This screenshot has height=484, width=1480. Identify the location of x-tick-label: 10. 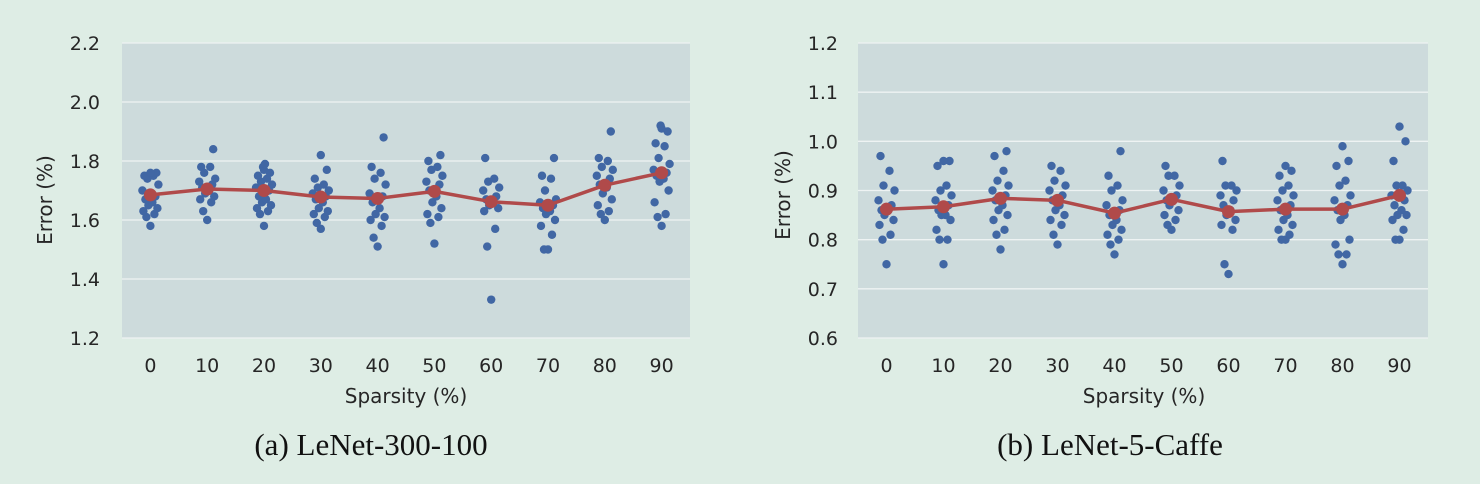
(943, 366).